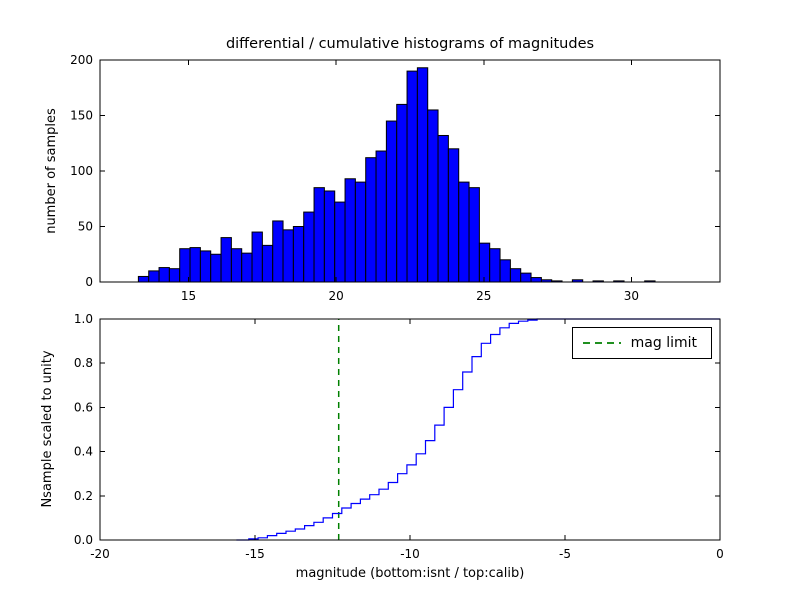 Image resolution: width=800 pixels, height=600 pixels. What do you see at coordinates (83, 540) in the screenshot?
I see `y-tick-label: 0.0` at bounding box center [83, 540].